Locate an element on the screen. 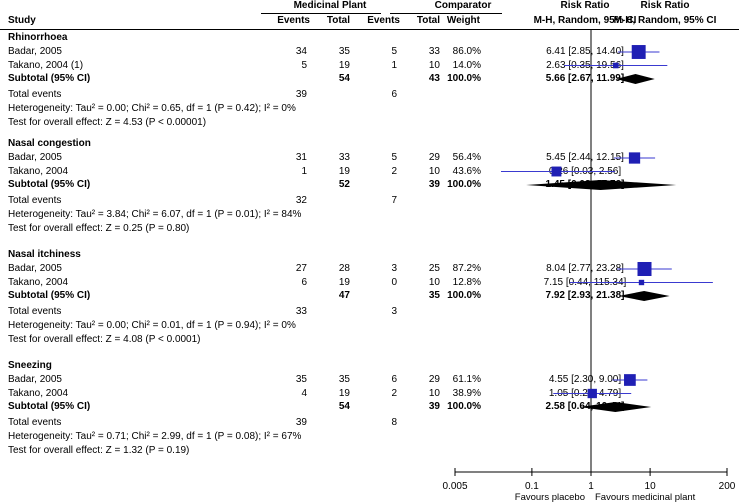  events2-cell: 0 is located at coordinates (394, 282).